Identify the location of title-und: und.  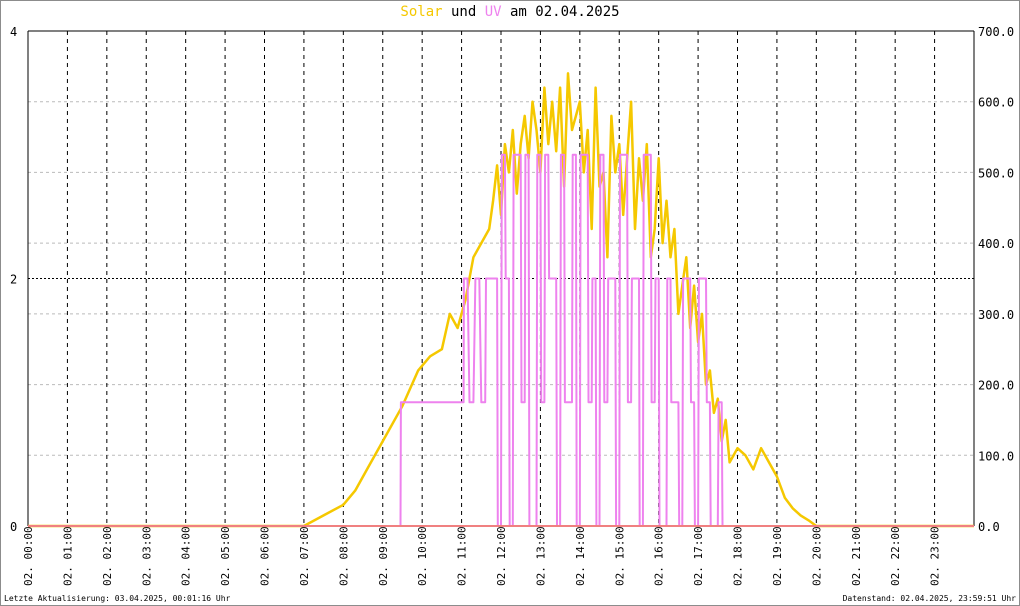
(463, 12).